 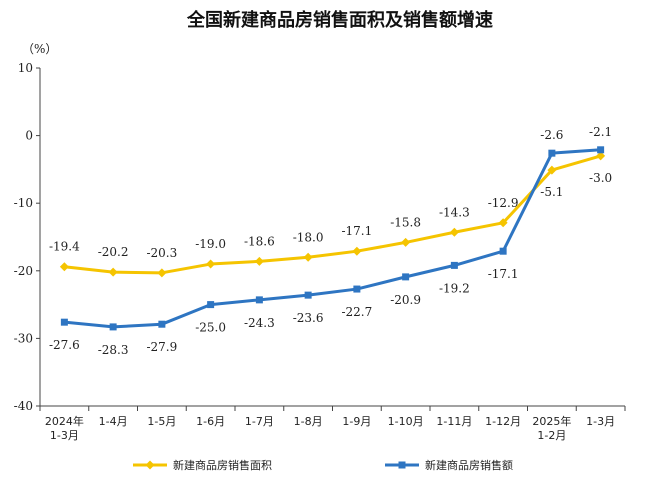 I want to click on x-tick-label: 1-4月, so click(x=113, y=421).